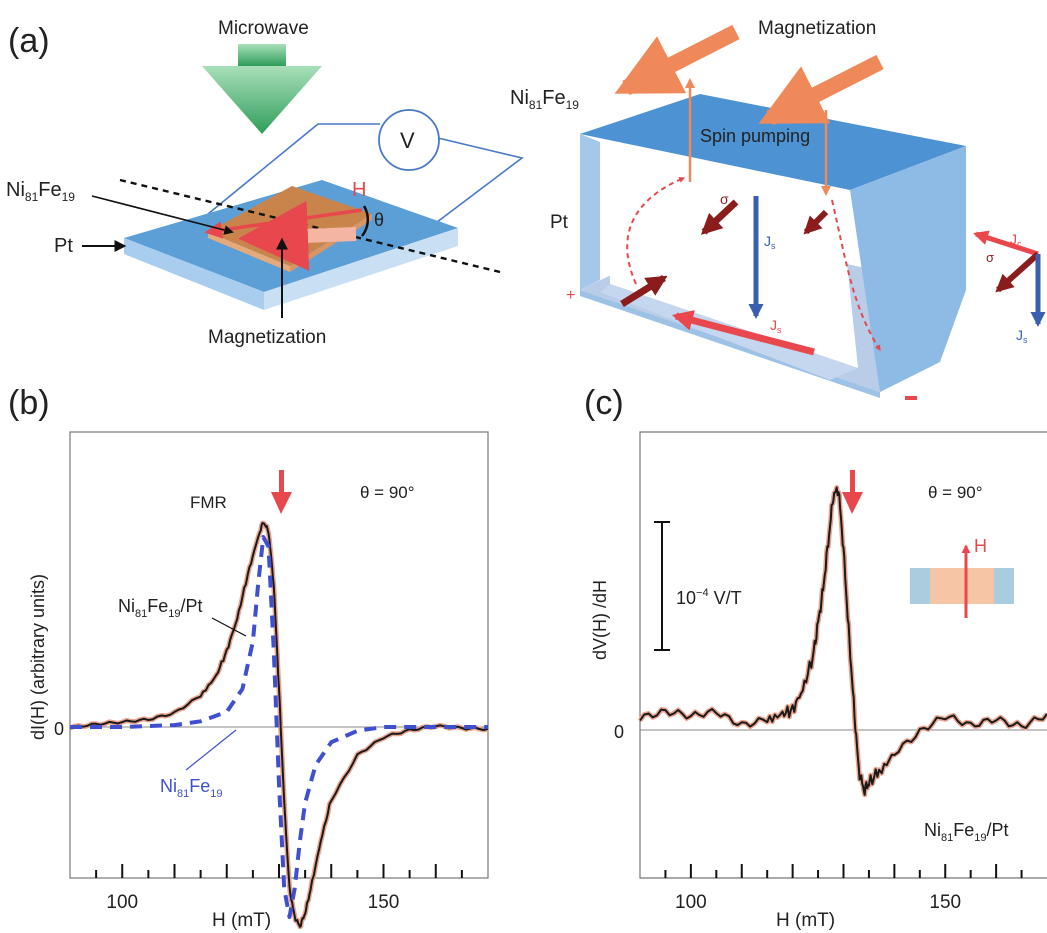 The height and width of the screenshot is (933, 1047). Describe the element at coordinates (263, 28) in the screenshot. I see `microwave-label: Microwave` at that location.